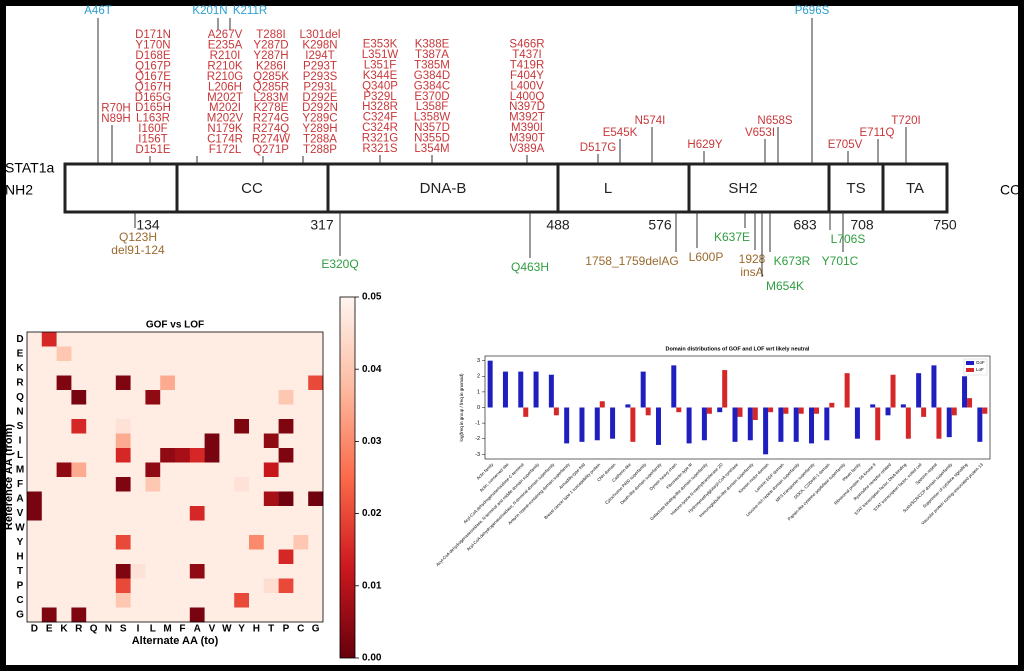 Image resolution: width=1024 pixels, height=671 pixels. I want to click on variant-label: T720I, so click(905, 121).